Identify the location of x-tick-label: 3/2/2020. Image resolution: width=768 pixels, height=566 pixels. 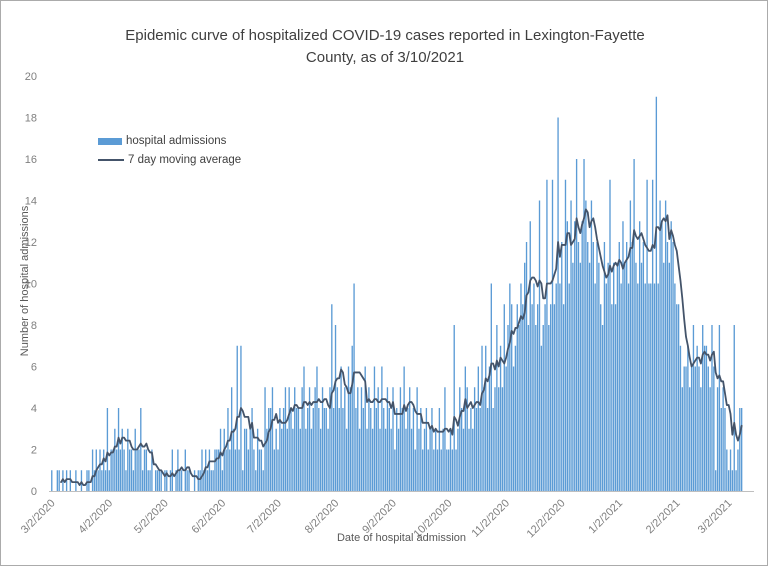
(38, 516).